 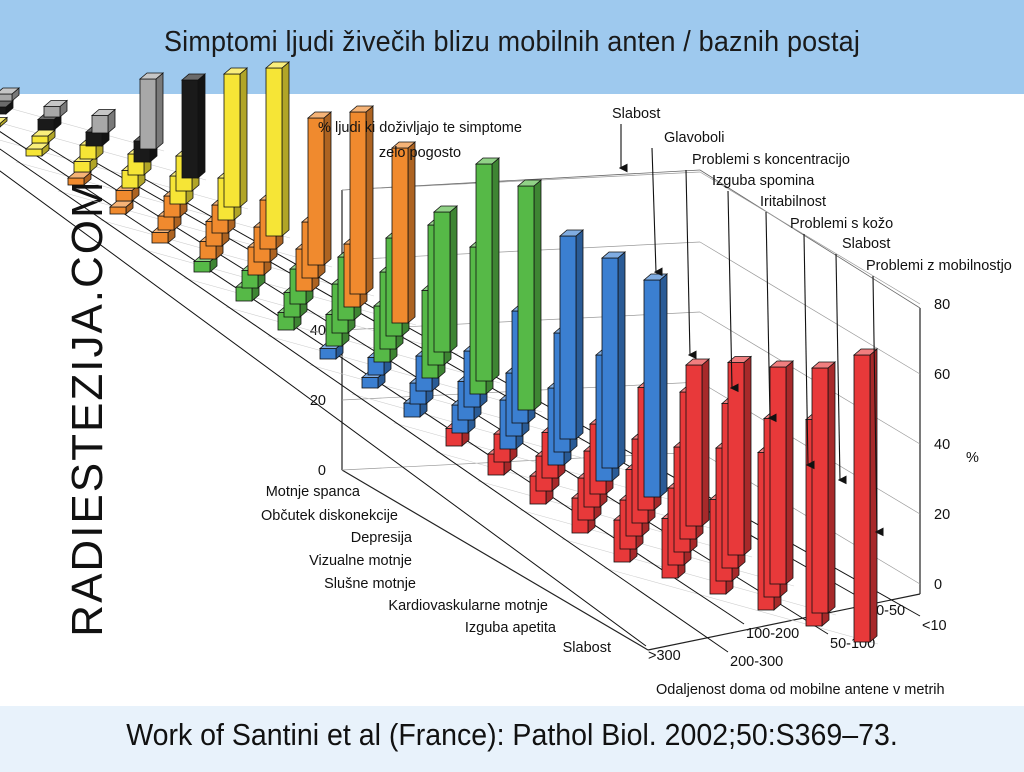 What do you see at coordinates (360, 561) in the screenshot?
I see `front-symptom-label-3: Vizualne motnje` at bounding box center [360, 561].